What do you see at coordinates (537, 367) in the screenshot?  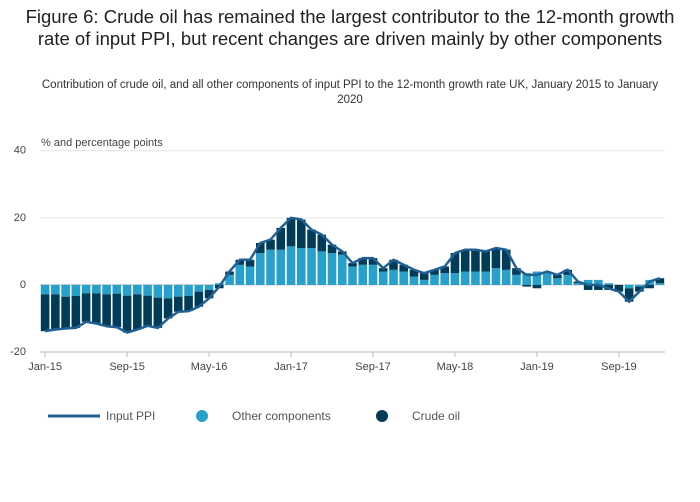 I see `x-tick-label: Jan-19` at bounding box center [537, 367].